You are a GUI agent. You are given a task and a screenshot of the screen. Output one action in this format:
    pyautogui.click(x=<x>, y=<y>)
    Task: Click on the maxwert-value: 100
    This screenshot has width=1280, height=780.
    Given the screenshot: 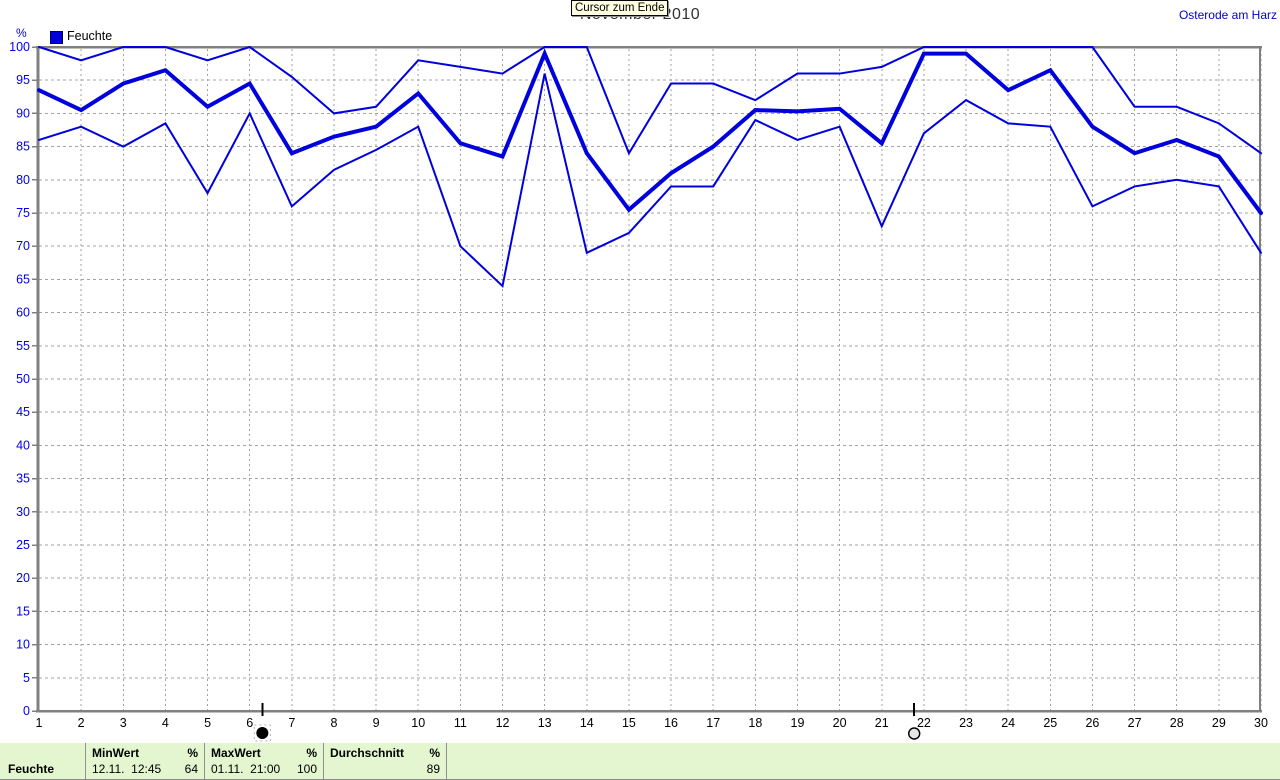 What is the action you would take?
    pyautogui.click(x=306, y=769)
    